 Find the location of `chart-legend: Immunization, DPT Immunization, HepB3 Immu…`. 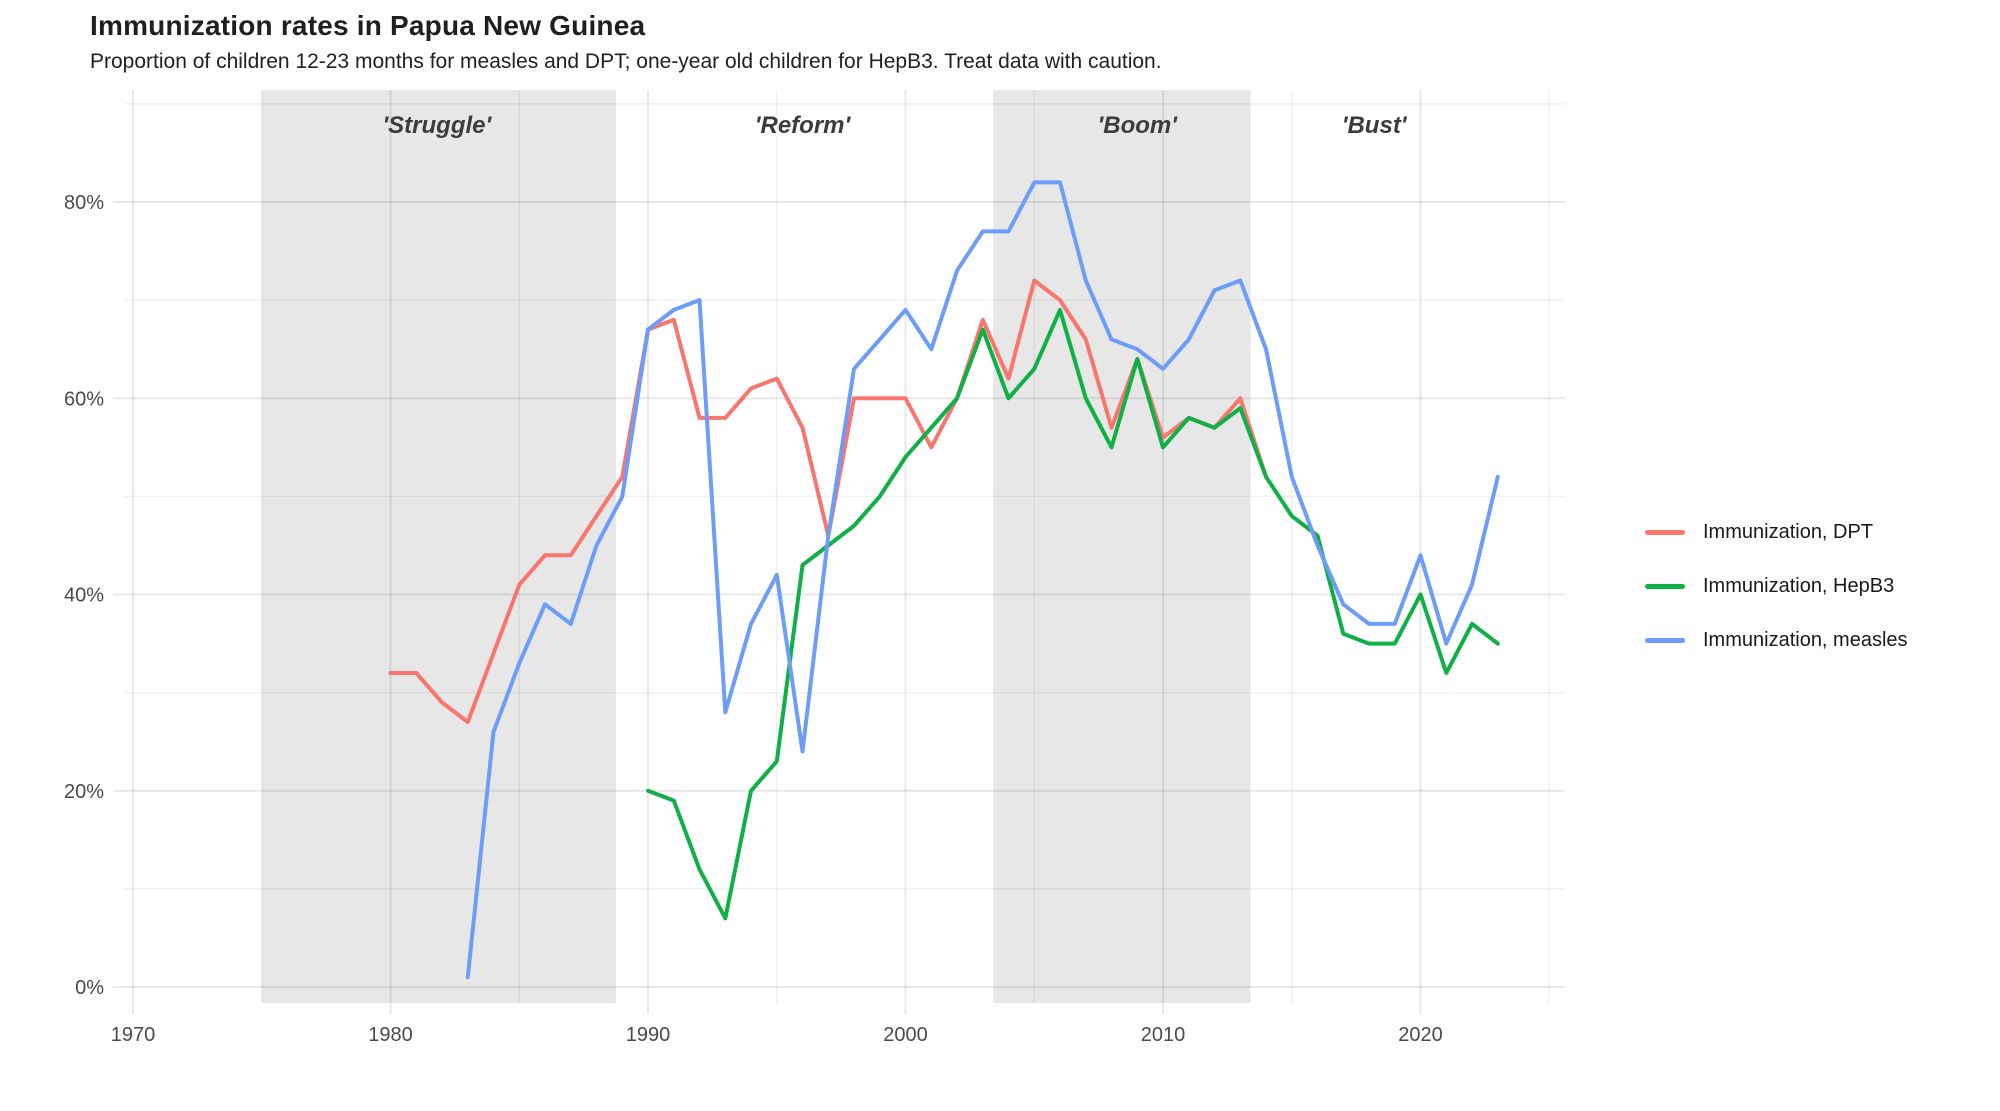

chart-legend: Immunization, DPT Immunization, HepB3 Immu… is located at coordinates (1776, 602).